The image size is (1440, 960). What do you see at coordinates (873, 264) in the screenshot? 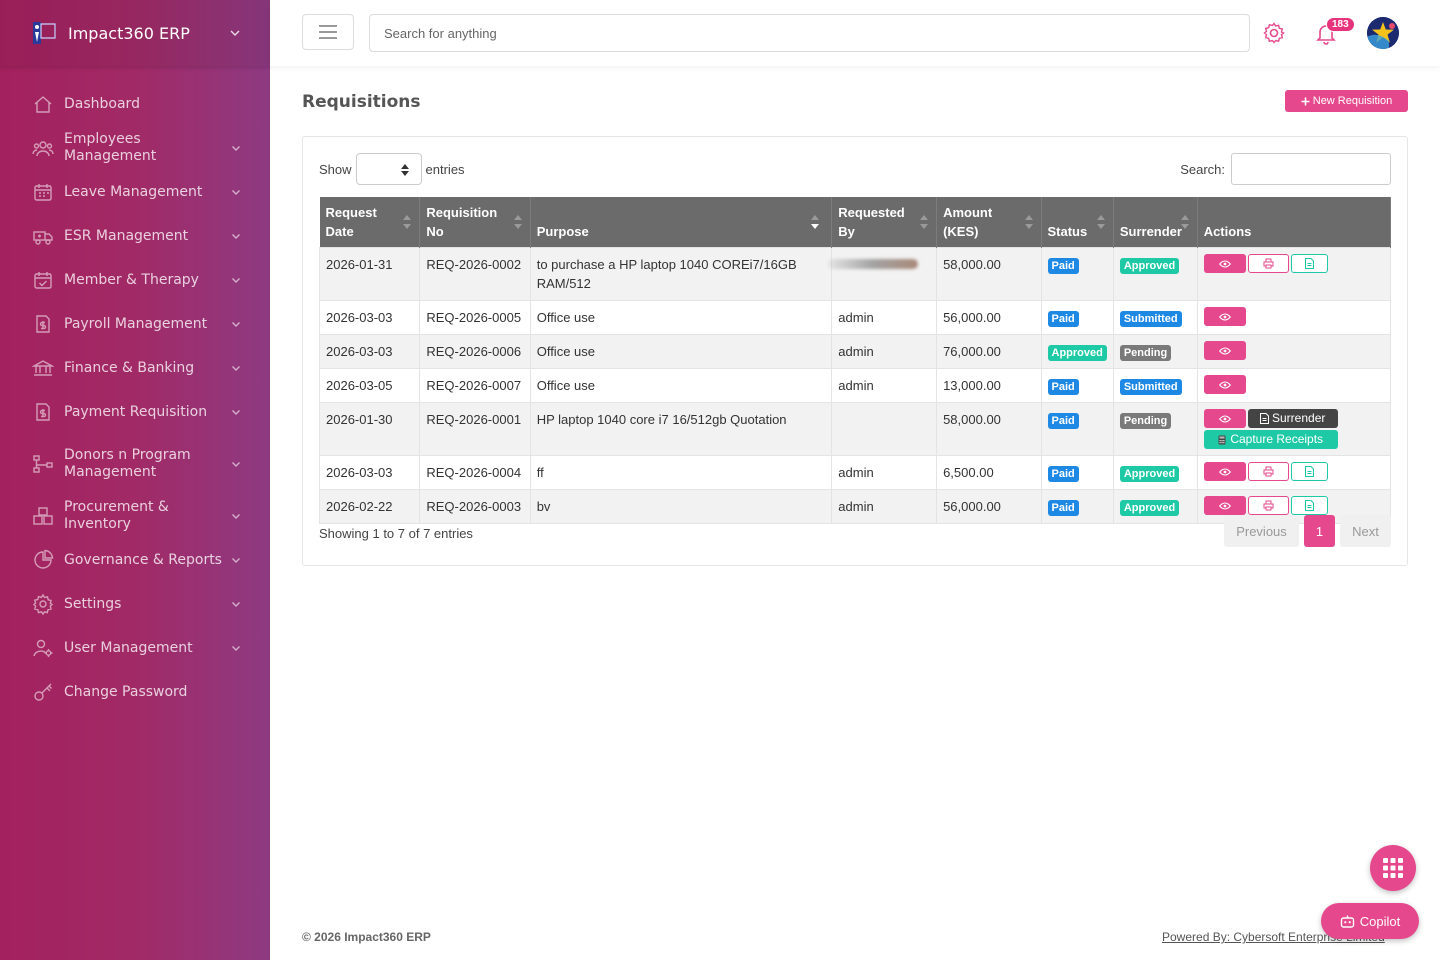
I see `redacted-name` at bounding box center [873, 264].